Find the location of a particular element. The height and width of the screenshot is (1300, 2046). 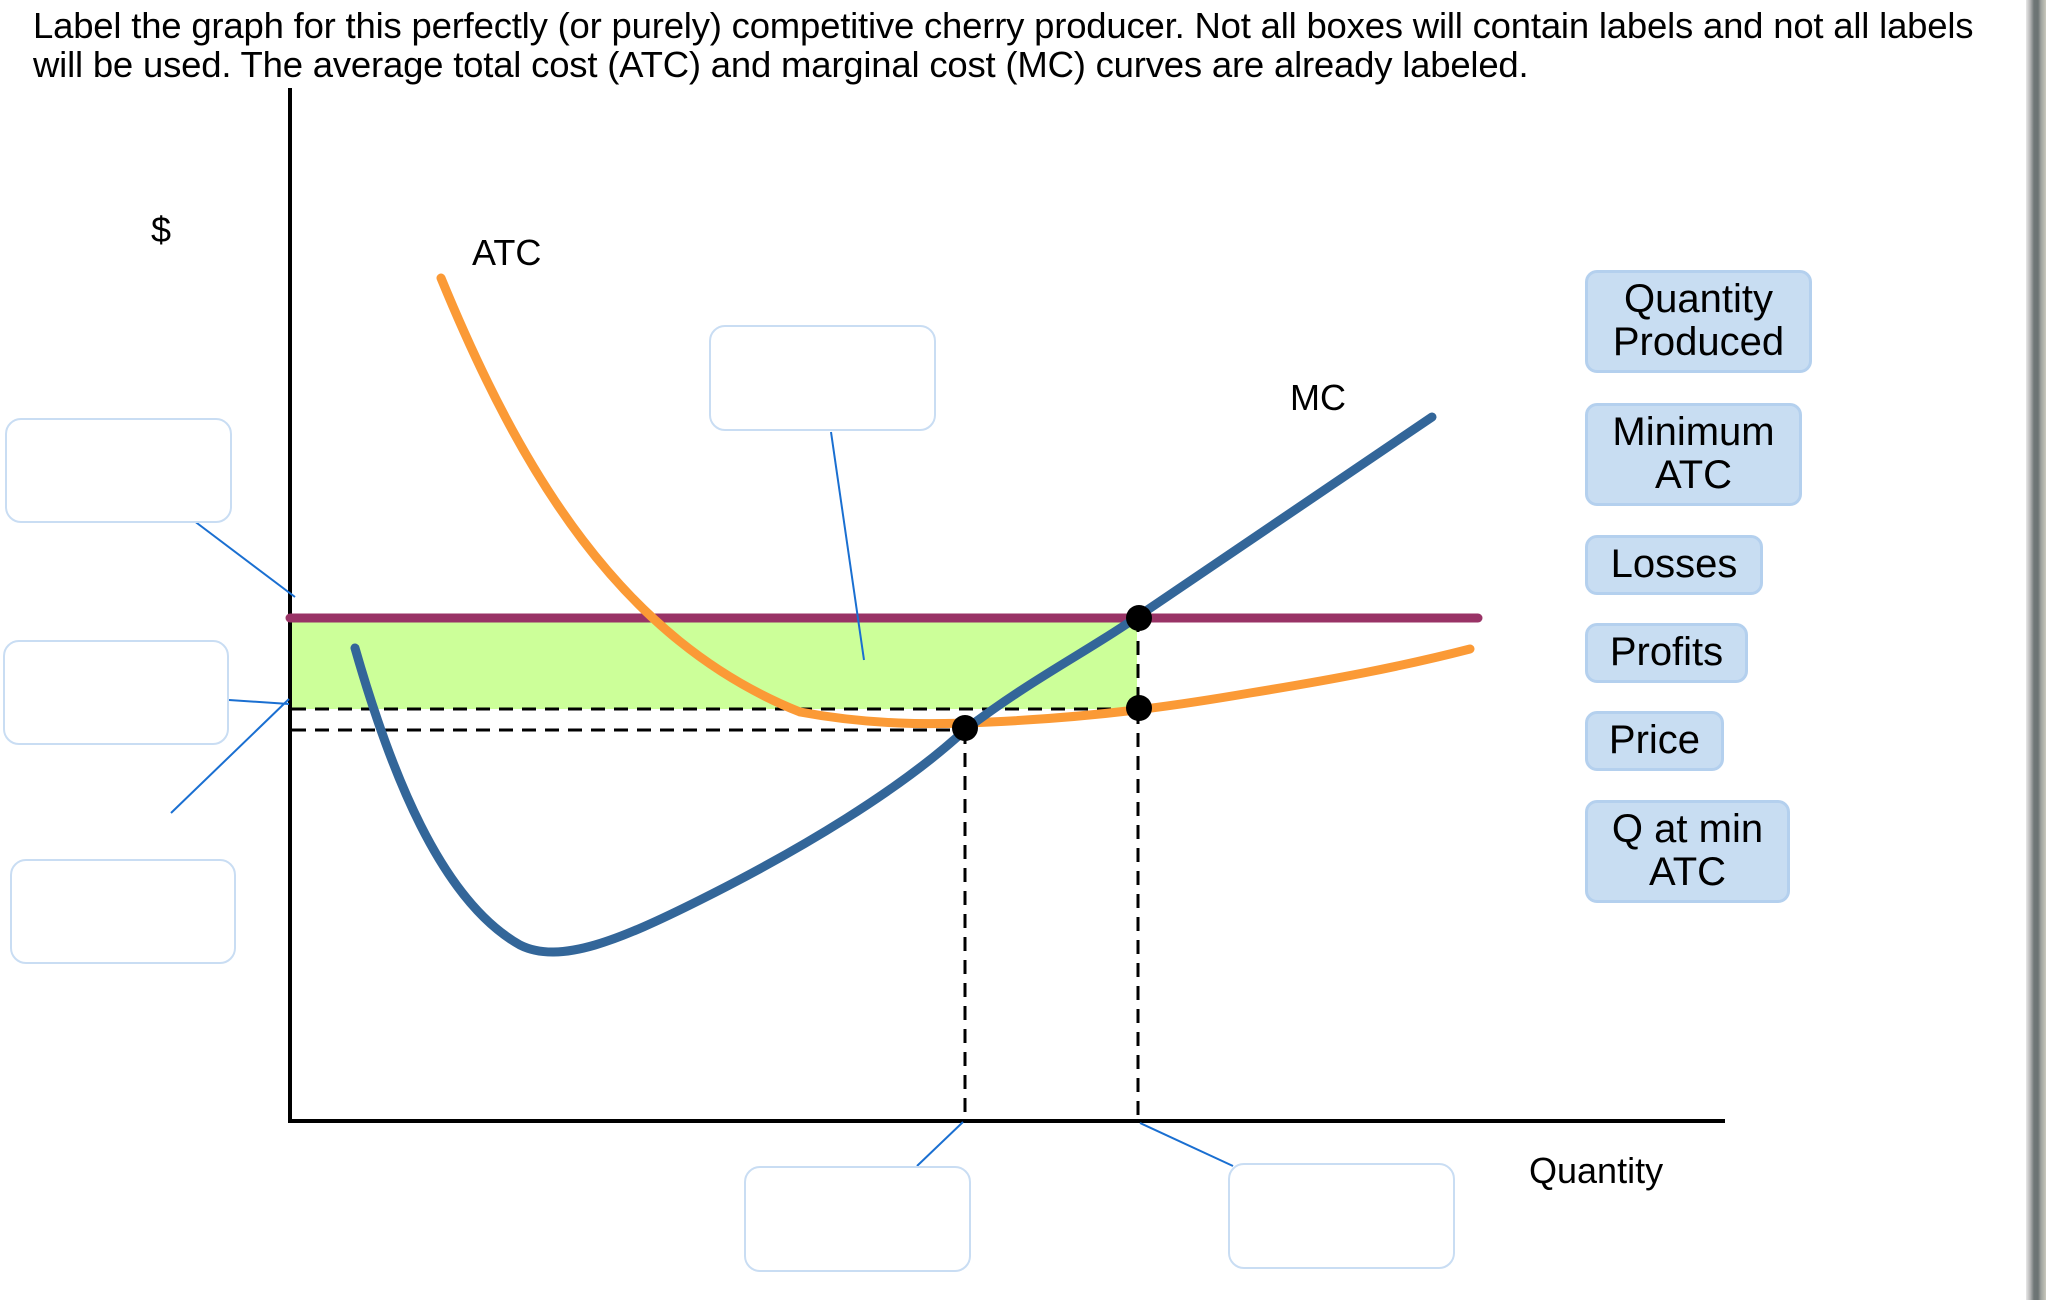

label-chip-text-line1: Minimum is located at coordinates (1693, 432).